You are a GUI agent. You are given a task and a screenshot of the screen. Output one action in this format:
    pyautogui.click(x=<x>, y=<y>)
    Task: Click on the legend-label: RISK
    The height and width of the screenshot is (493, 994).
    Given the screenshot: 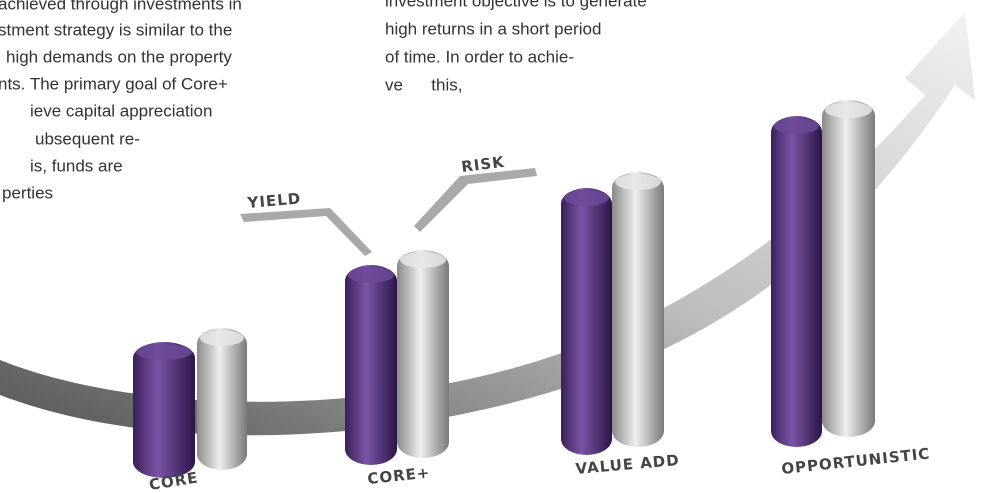 What is the action you would take?
    pyautogui.click(x=483, y=164)
    